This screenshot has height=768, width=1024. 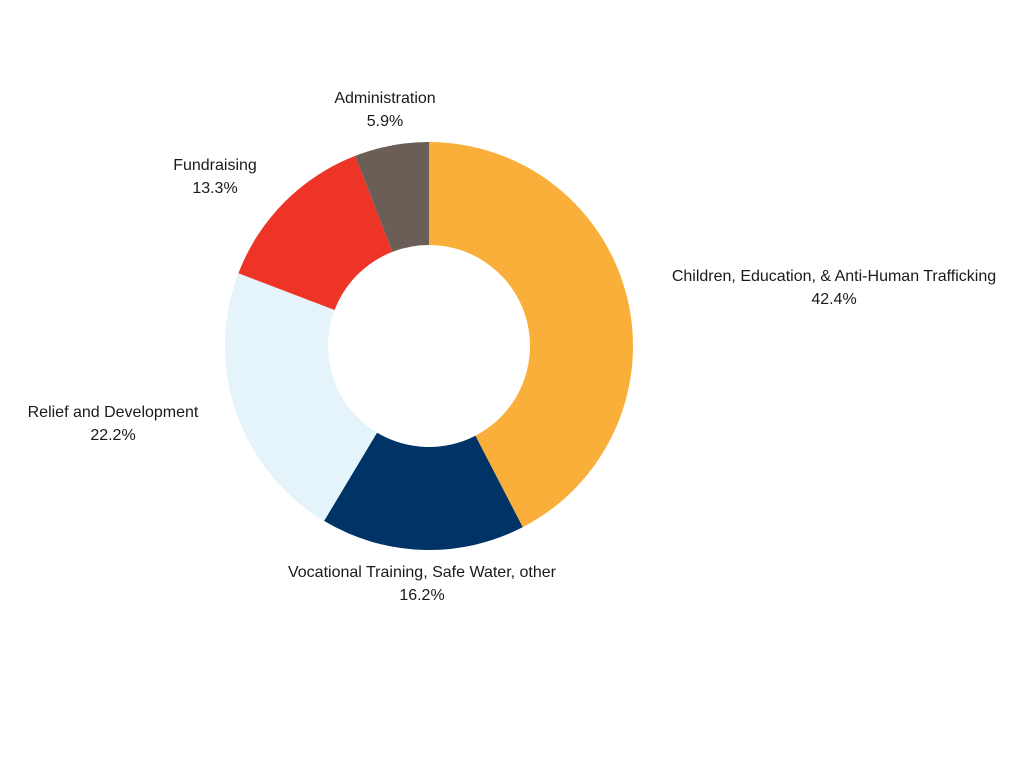 I want to click on slice-administration, so click(x=392, y=197).